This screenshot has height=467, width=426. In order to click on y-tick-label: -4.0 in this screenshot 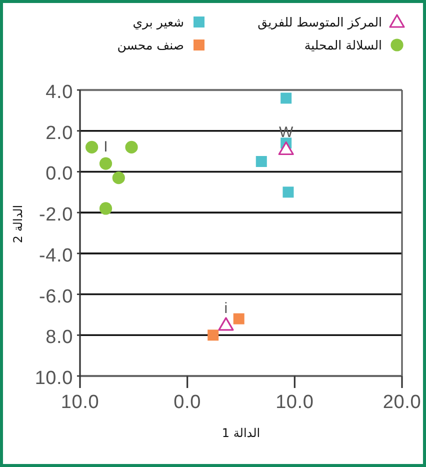, I will do `click(56, 255)`.